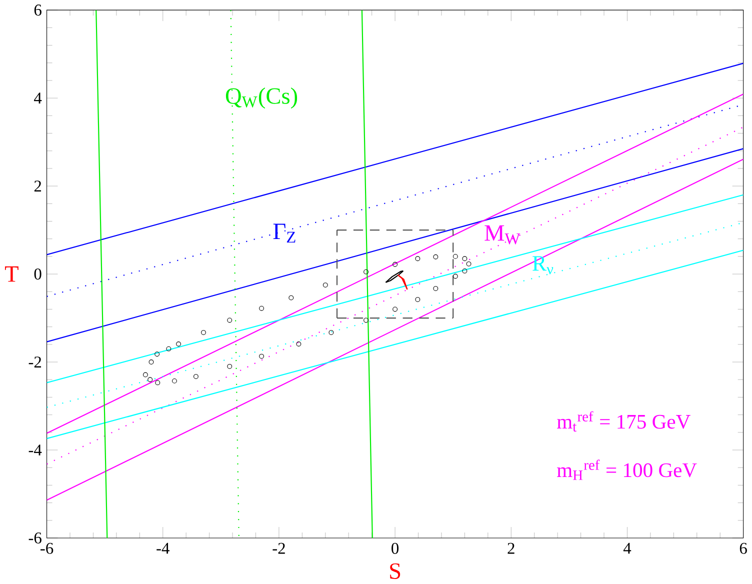 The image size is (752, 584). Describe the element at coordinates (35, 362) in the screenshot. I see `y-tick-label: -2` at that location.